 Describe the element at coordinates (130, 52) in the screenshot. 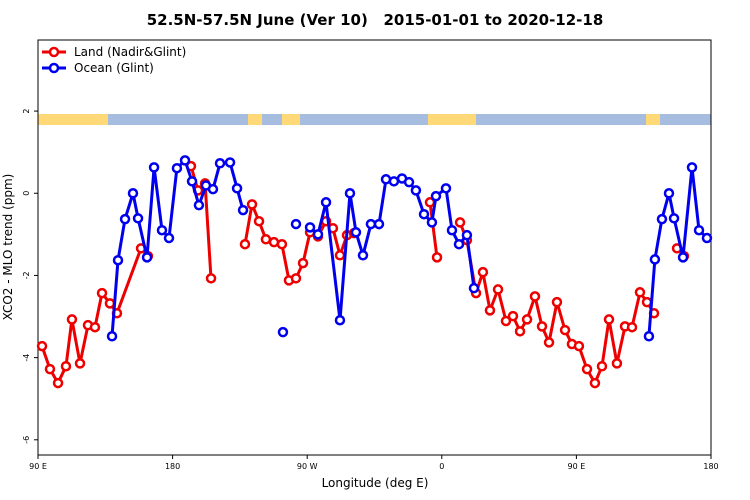

I see `legend-label: Land (Nadir&Glint)` at that location.